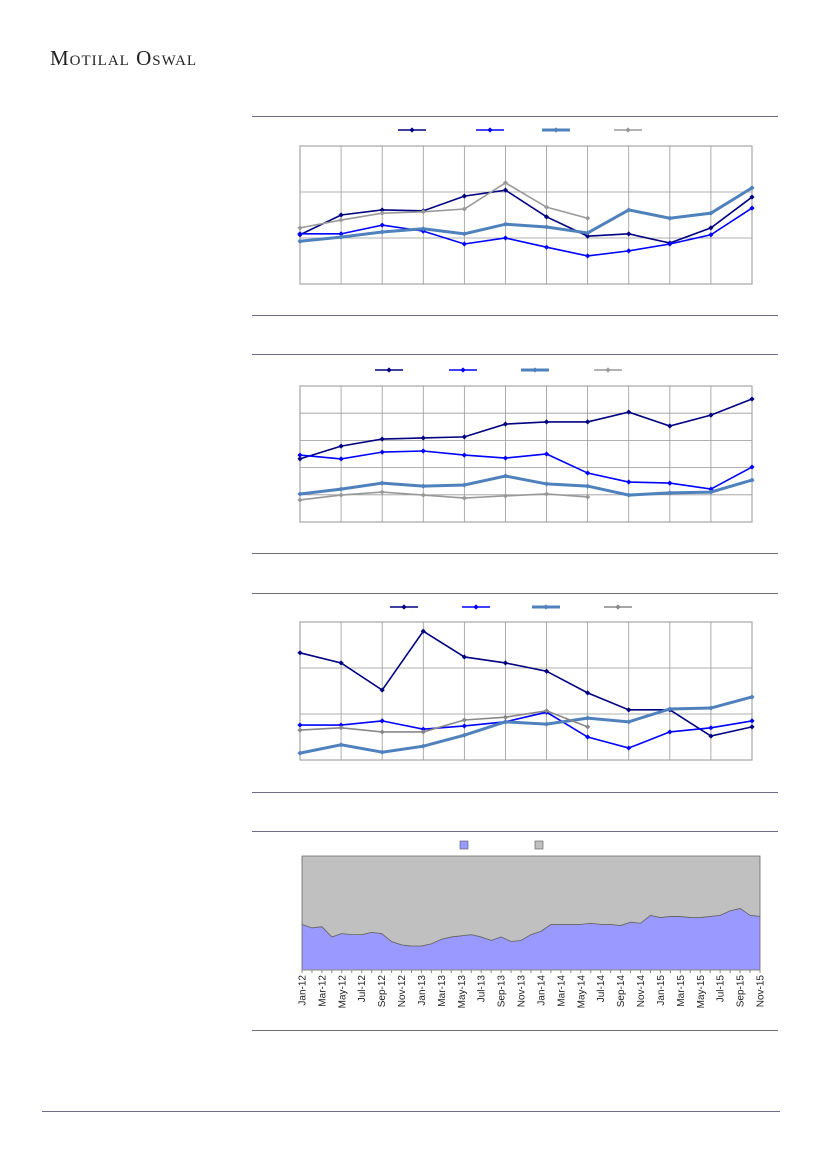 The image size is (827, 1169). I want to click on x-tick-label: Jan-14, so click(541, 990).